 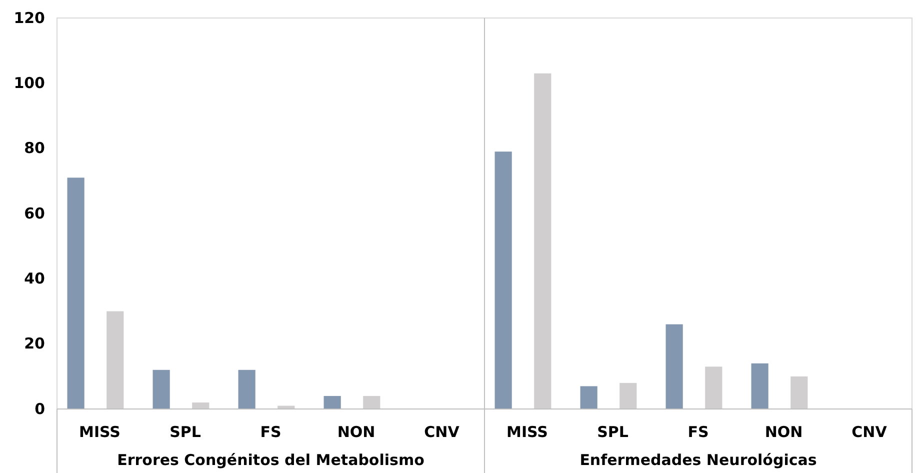 I want to click on y-tick-label: 20, so click(x=34, y=343).